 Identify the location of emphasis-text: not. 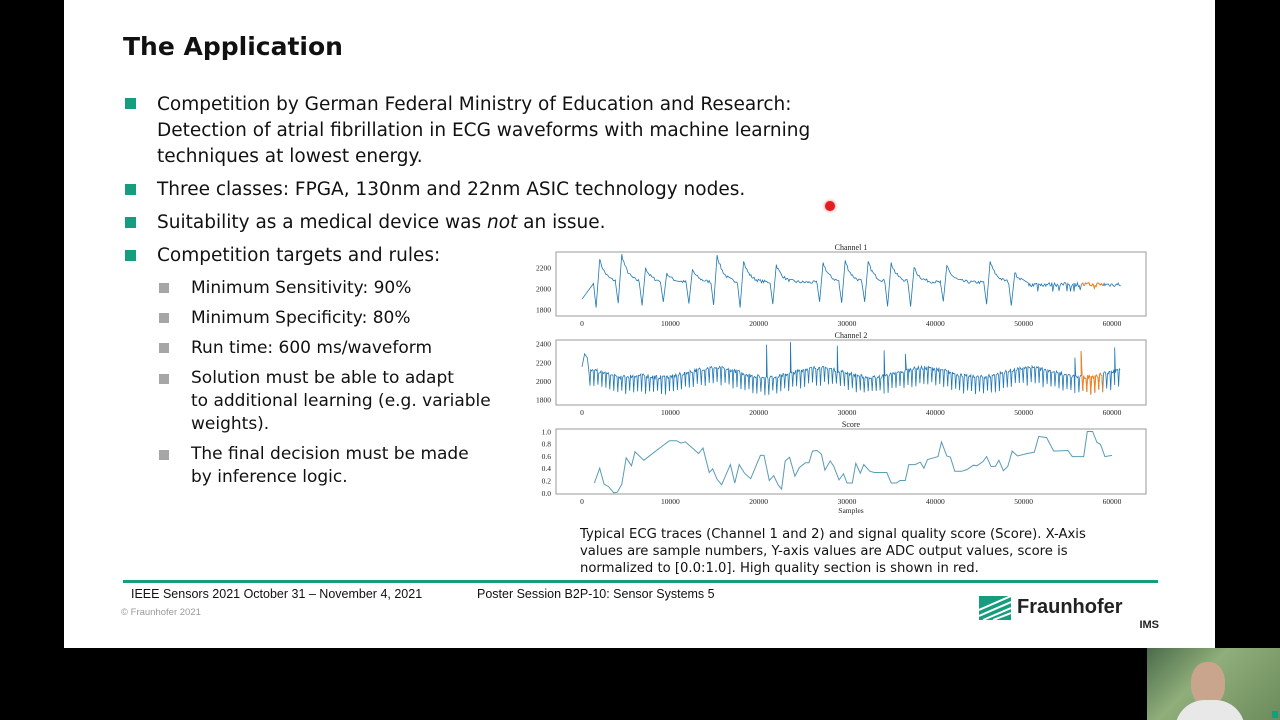
(502, 222).